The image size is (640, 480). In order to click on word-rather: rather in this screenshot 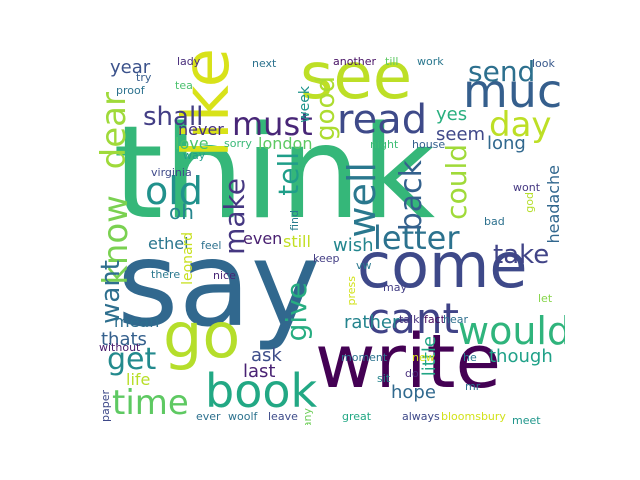, I will do `click(372, 322)`.